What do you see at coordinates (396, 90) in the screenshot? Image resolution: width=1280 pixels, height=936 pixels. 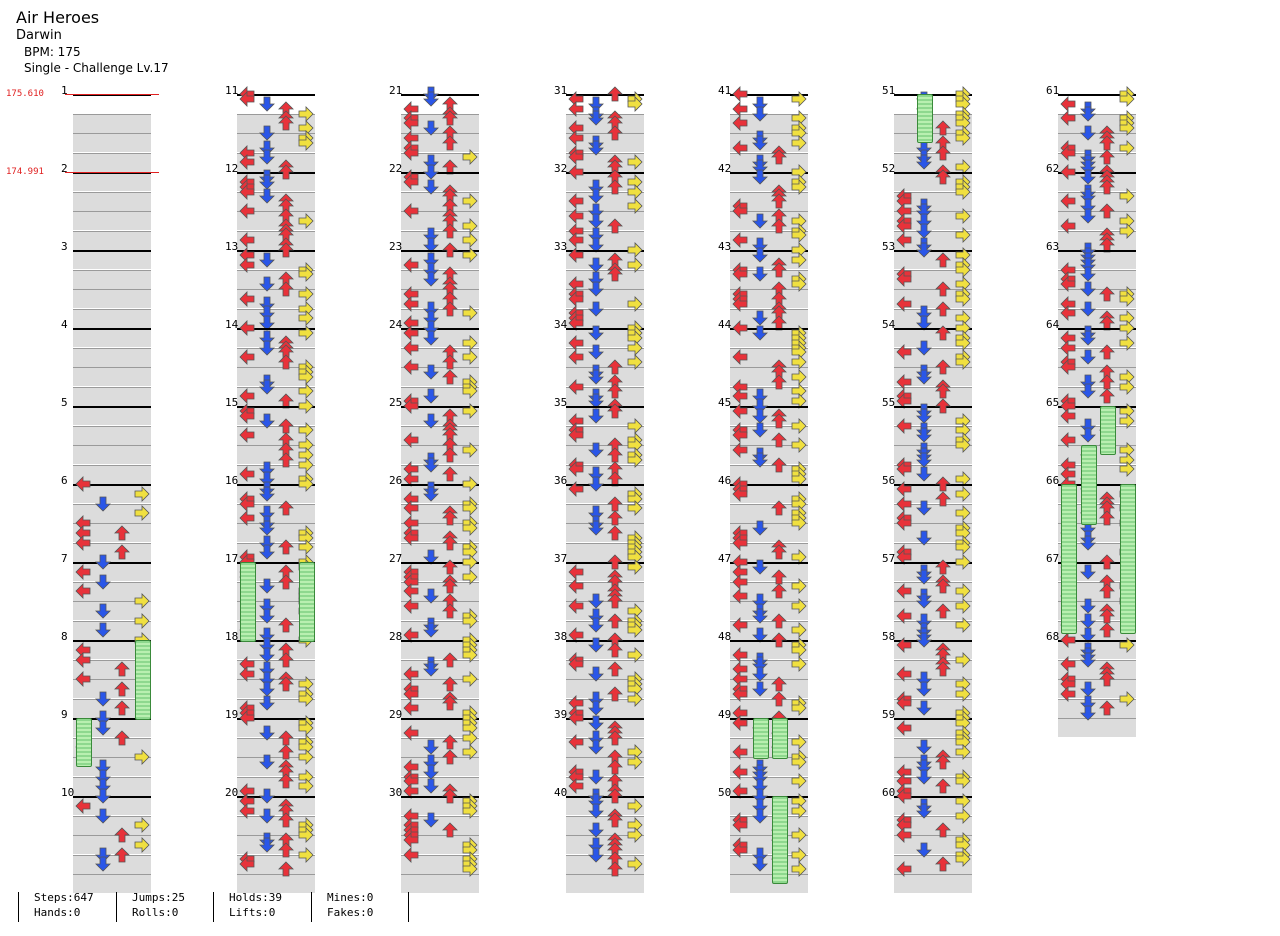 I see `measure-number: 21` at bounding box center [396, 90].